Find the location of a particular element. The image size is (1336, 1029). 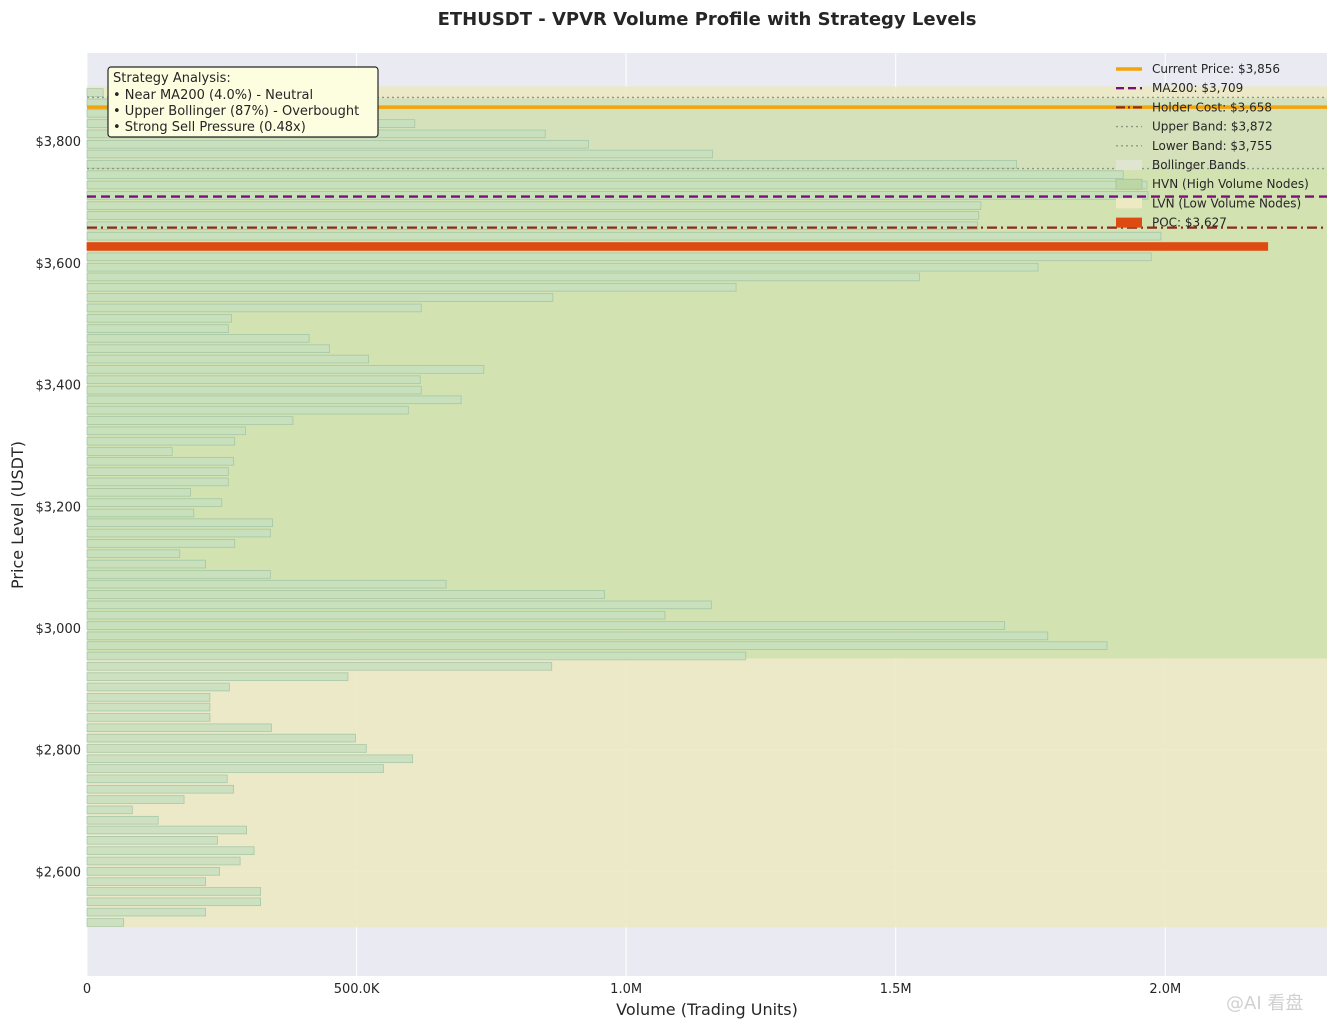

legend-label: HVN (High Volume Nodes) is located at coordinates (1230, 184).